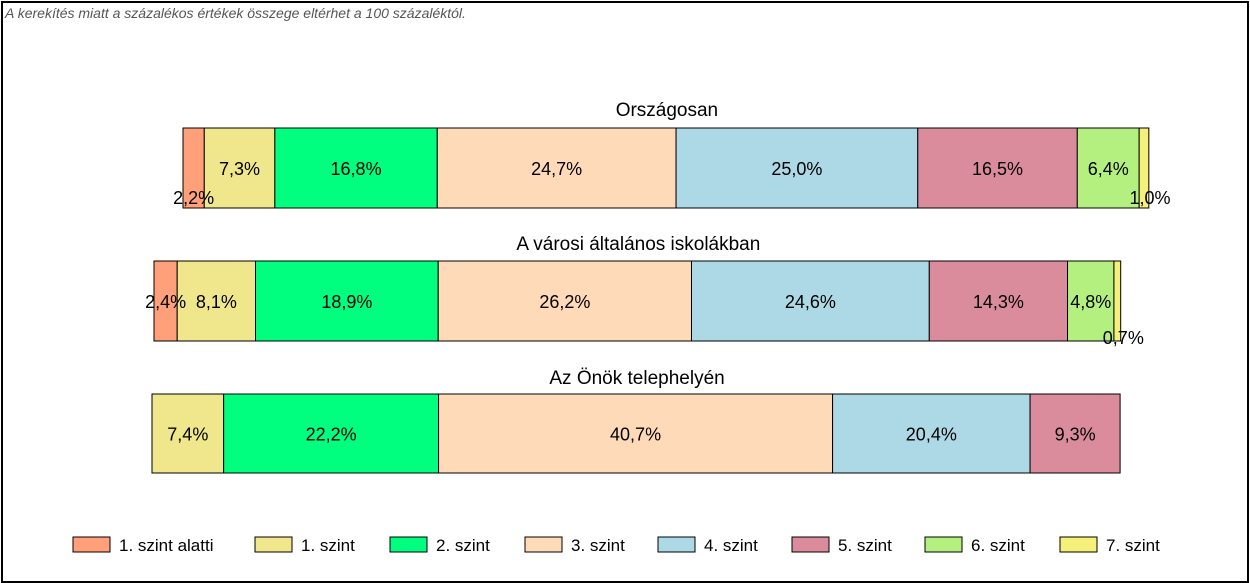 Image resolution: width=1250 pixels, height=583 pixels. I want to click on group-title: Országosan, so click(667, 110).